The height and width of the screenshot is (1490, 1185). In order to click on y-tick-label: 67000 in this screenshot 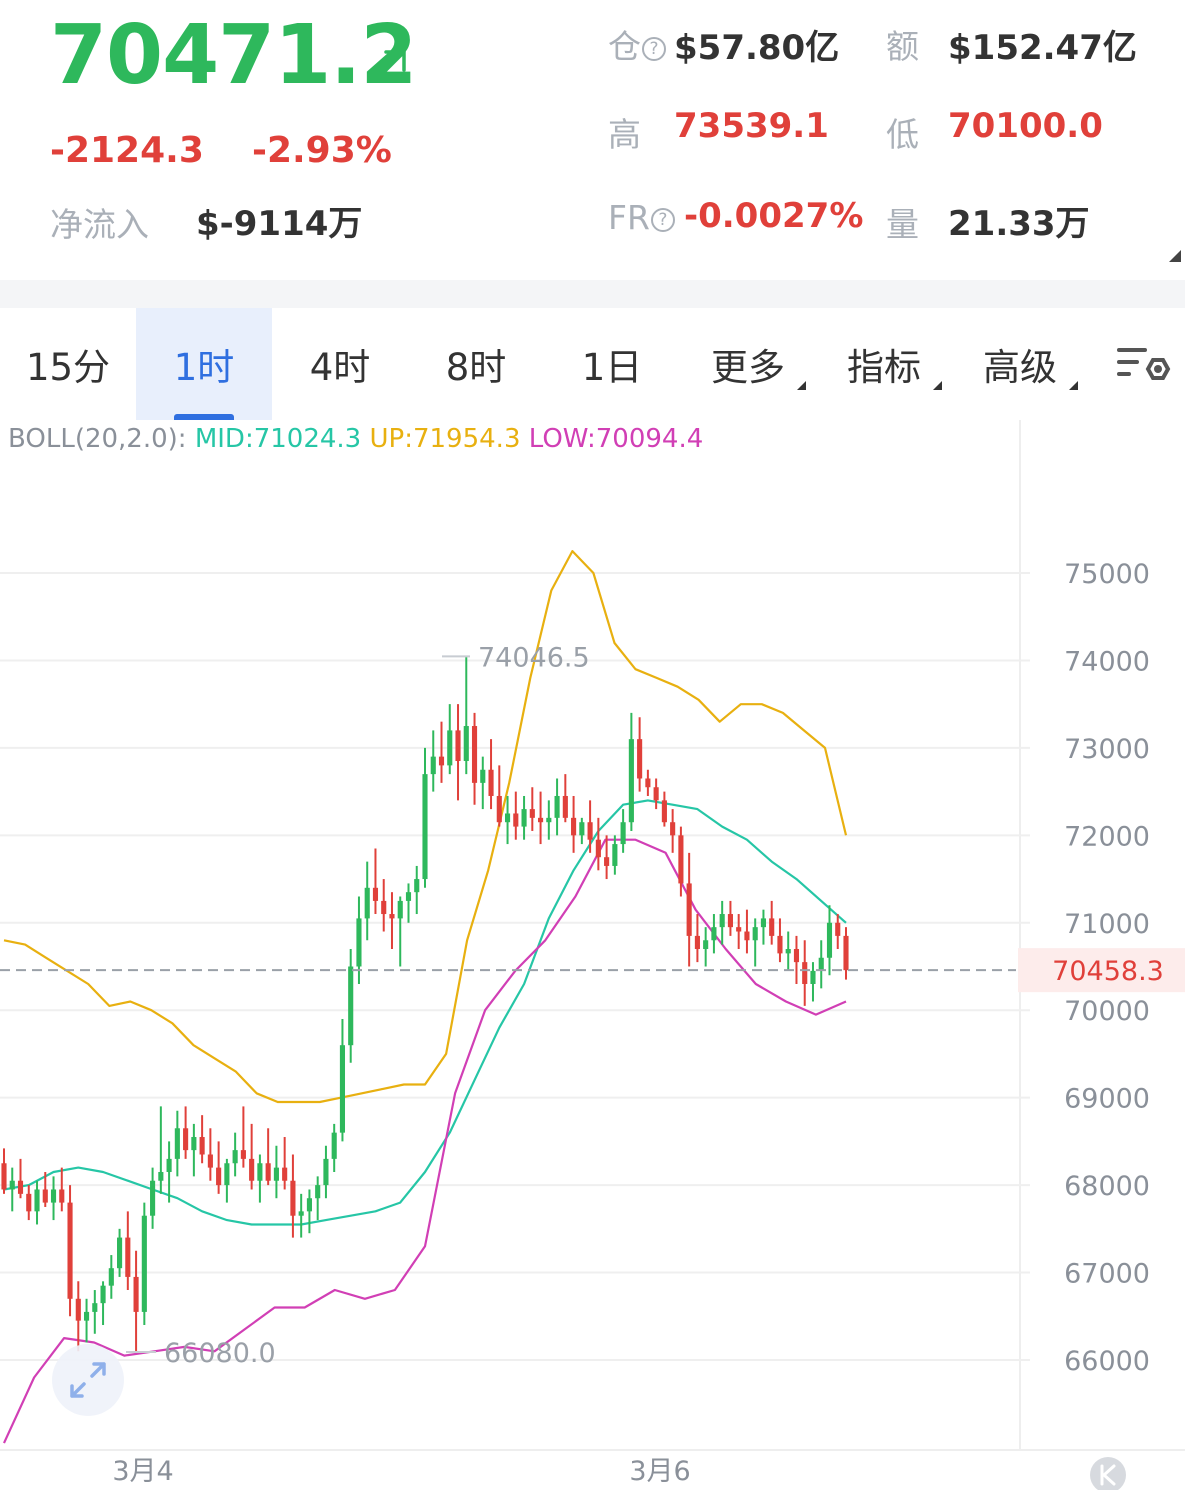, I will do `click(1107, 1274)`.